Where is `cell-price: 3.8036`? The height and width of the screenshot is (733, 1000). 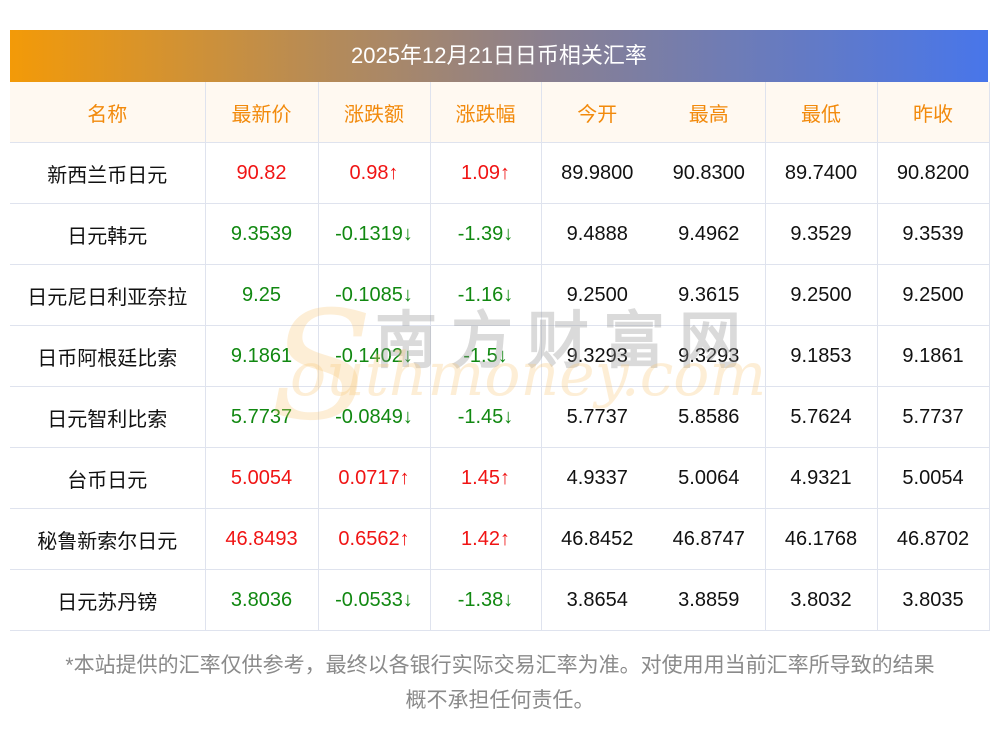
cell-price: 3.8036 is located at coordinates (261, 600).